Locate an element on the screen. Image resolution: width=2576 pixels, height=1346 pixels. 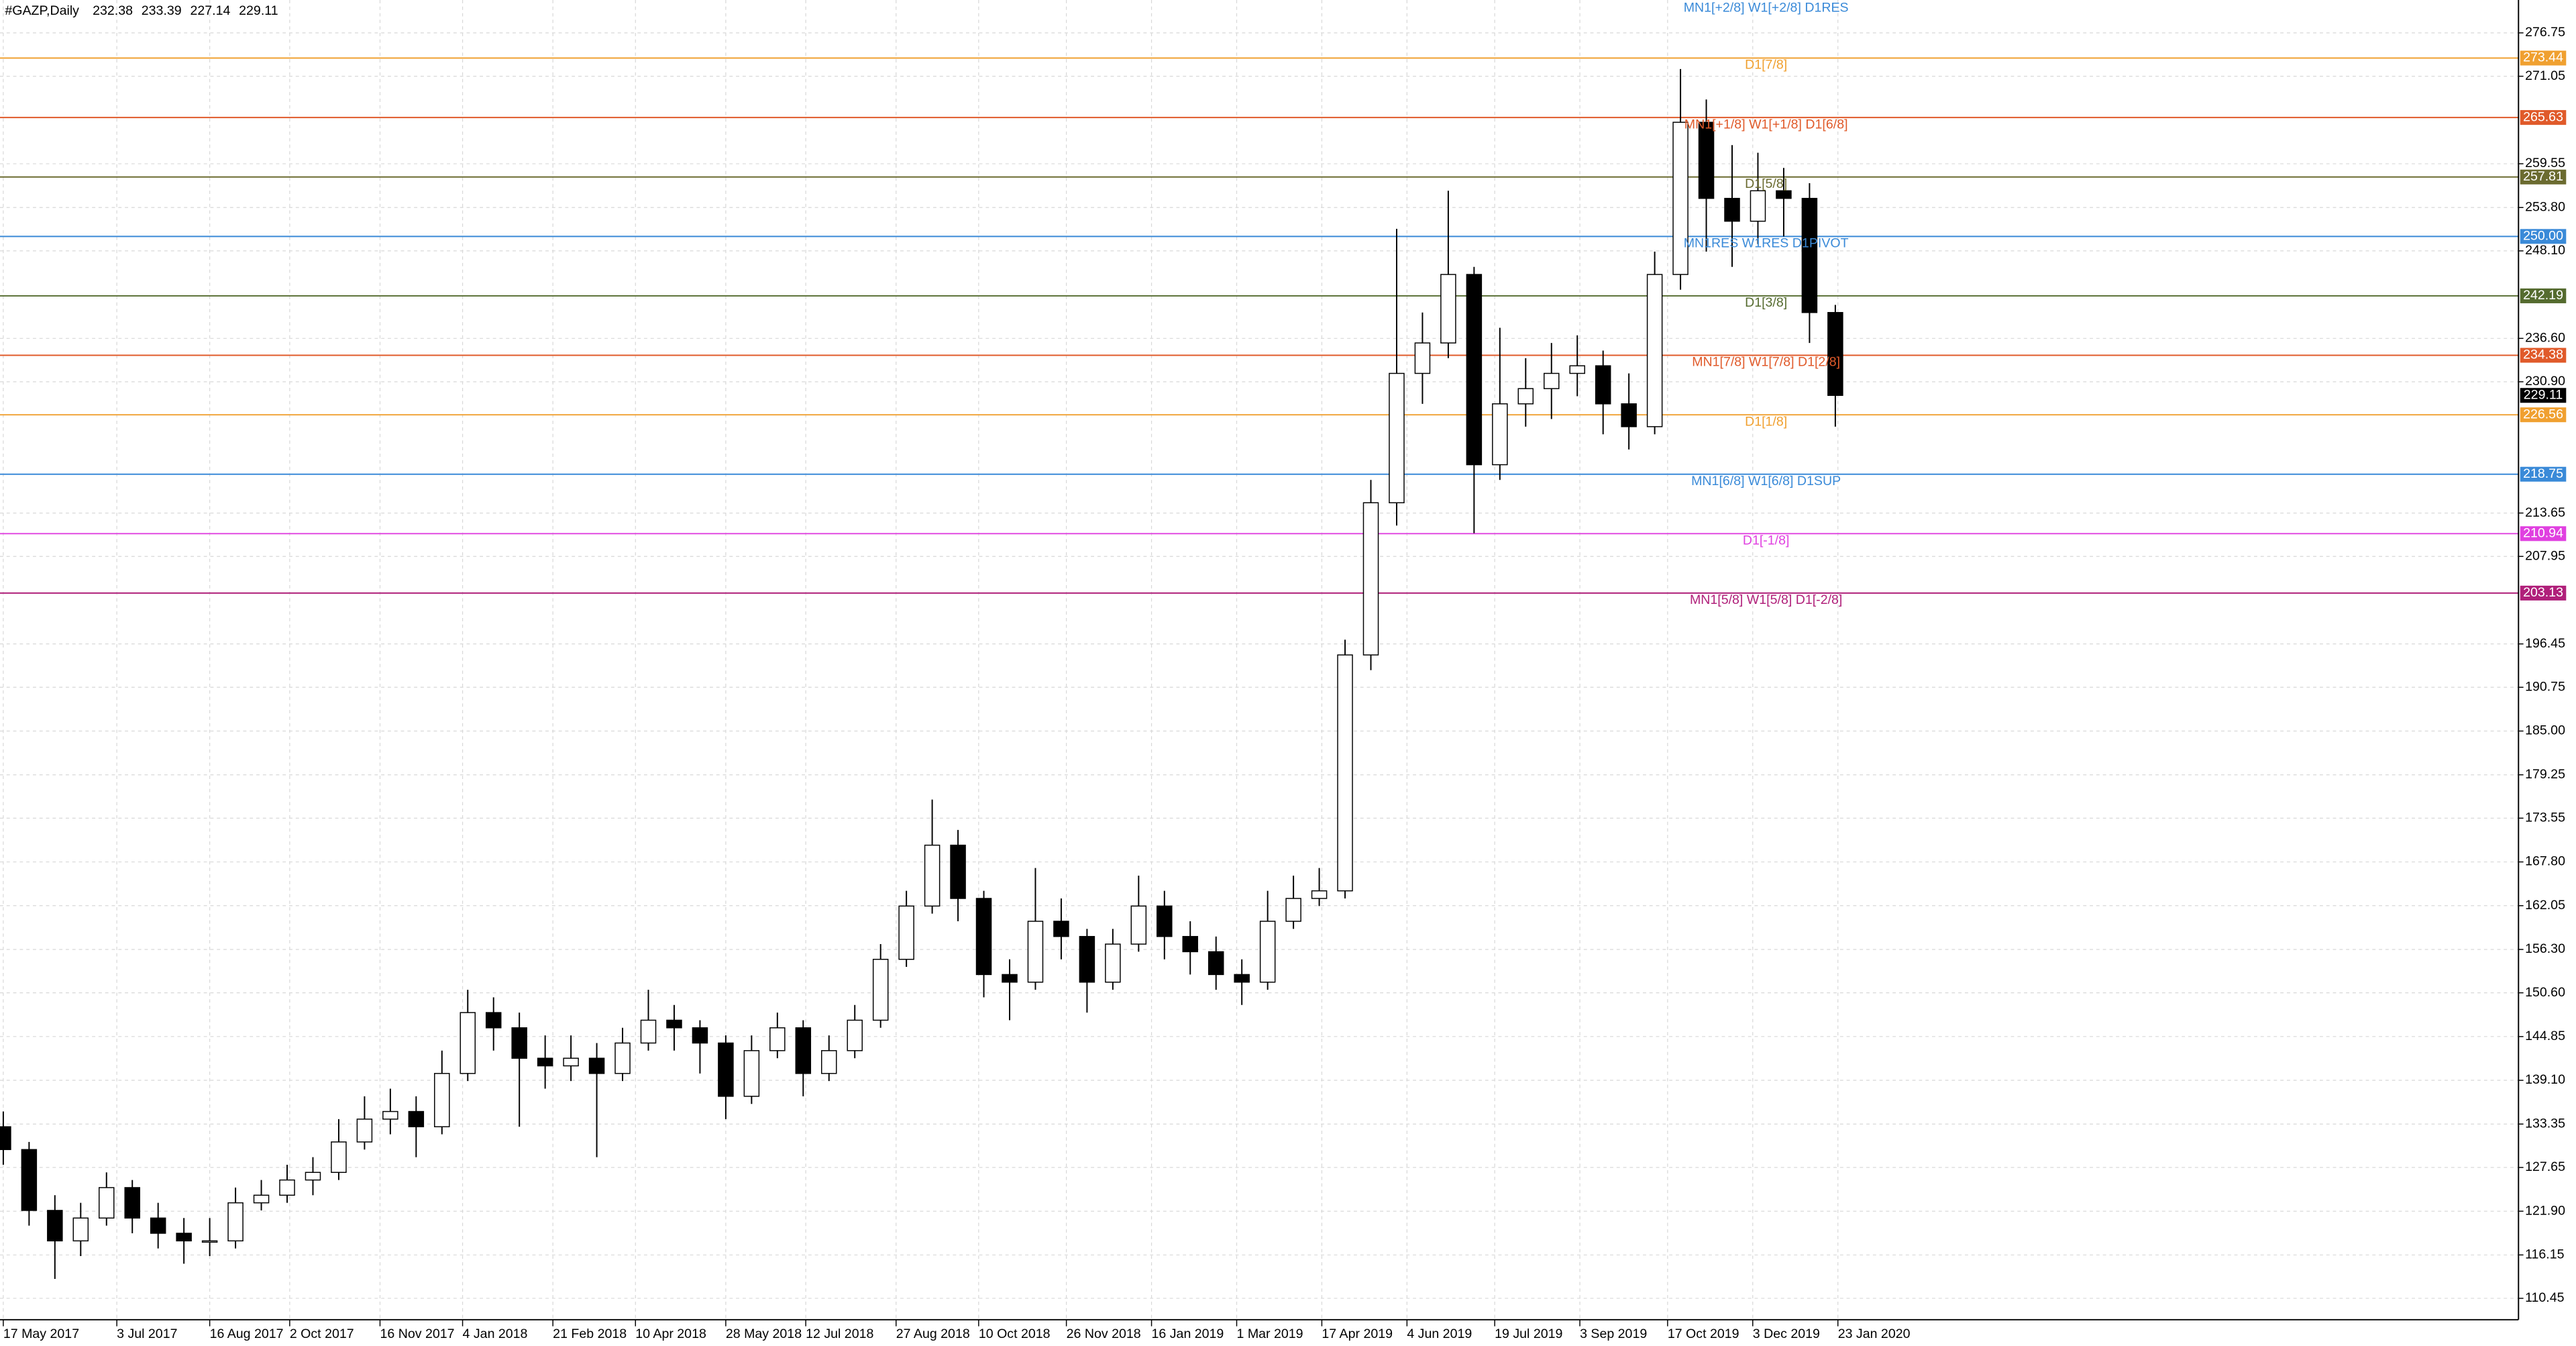
current-price-box is located at coordinates (2543, 396).